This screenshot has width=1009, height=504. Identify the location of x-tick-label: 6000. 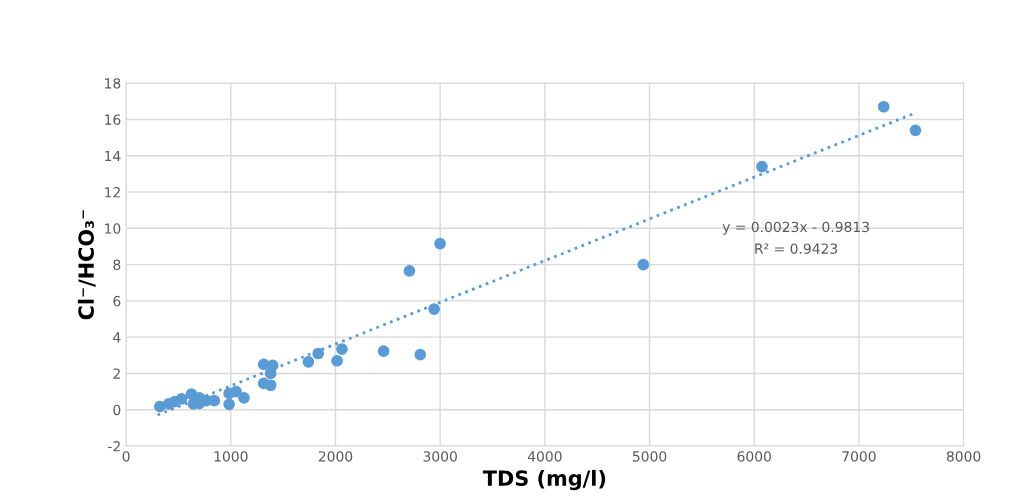
(754, 456).